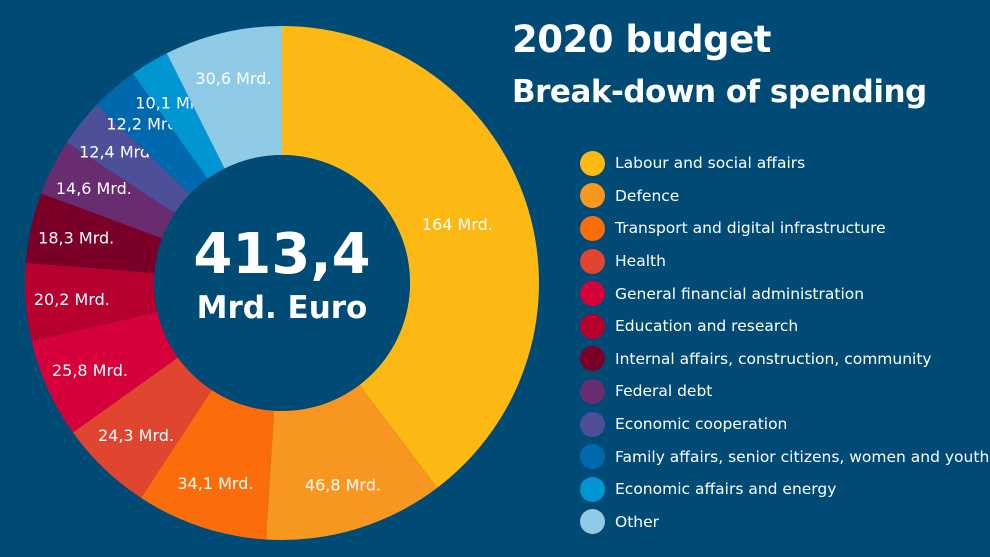 The image size is (990, 557). What do you see at coordinates (784, 391) in the screenshot?
I see `legend-item: Federal debt` at bounding box center [784, 391].